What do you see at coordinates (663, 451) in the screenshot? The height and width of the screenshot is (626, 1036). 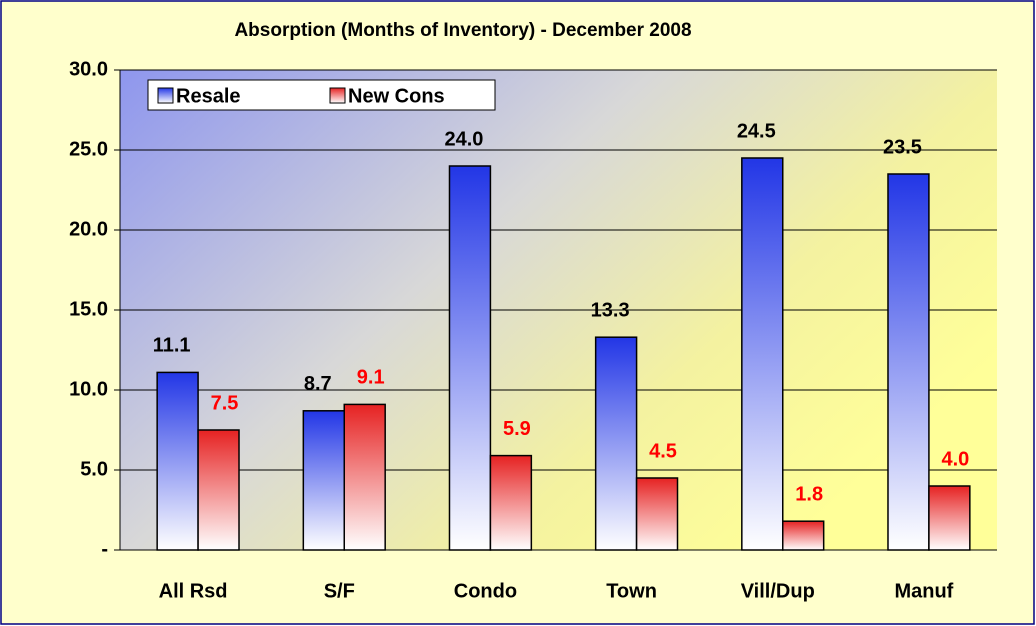 I see `data-label: 4.5` at bounding box center [663, 451].